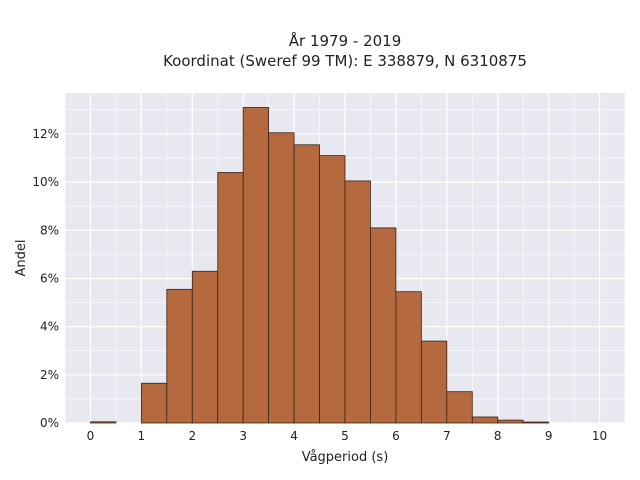  Describe the element at coordinates (345, 40) in the screenshot. I see `chart-title-line-1: År 1979 - 2019` at that location.